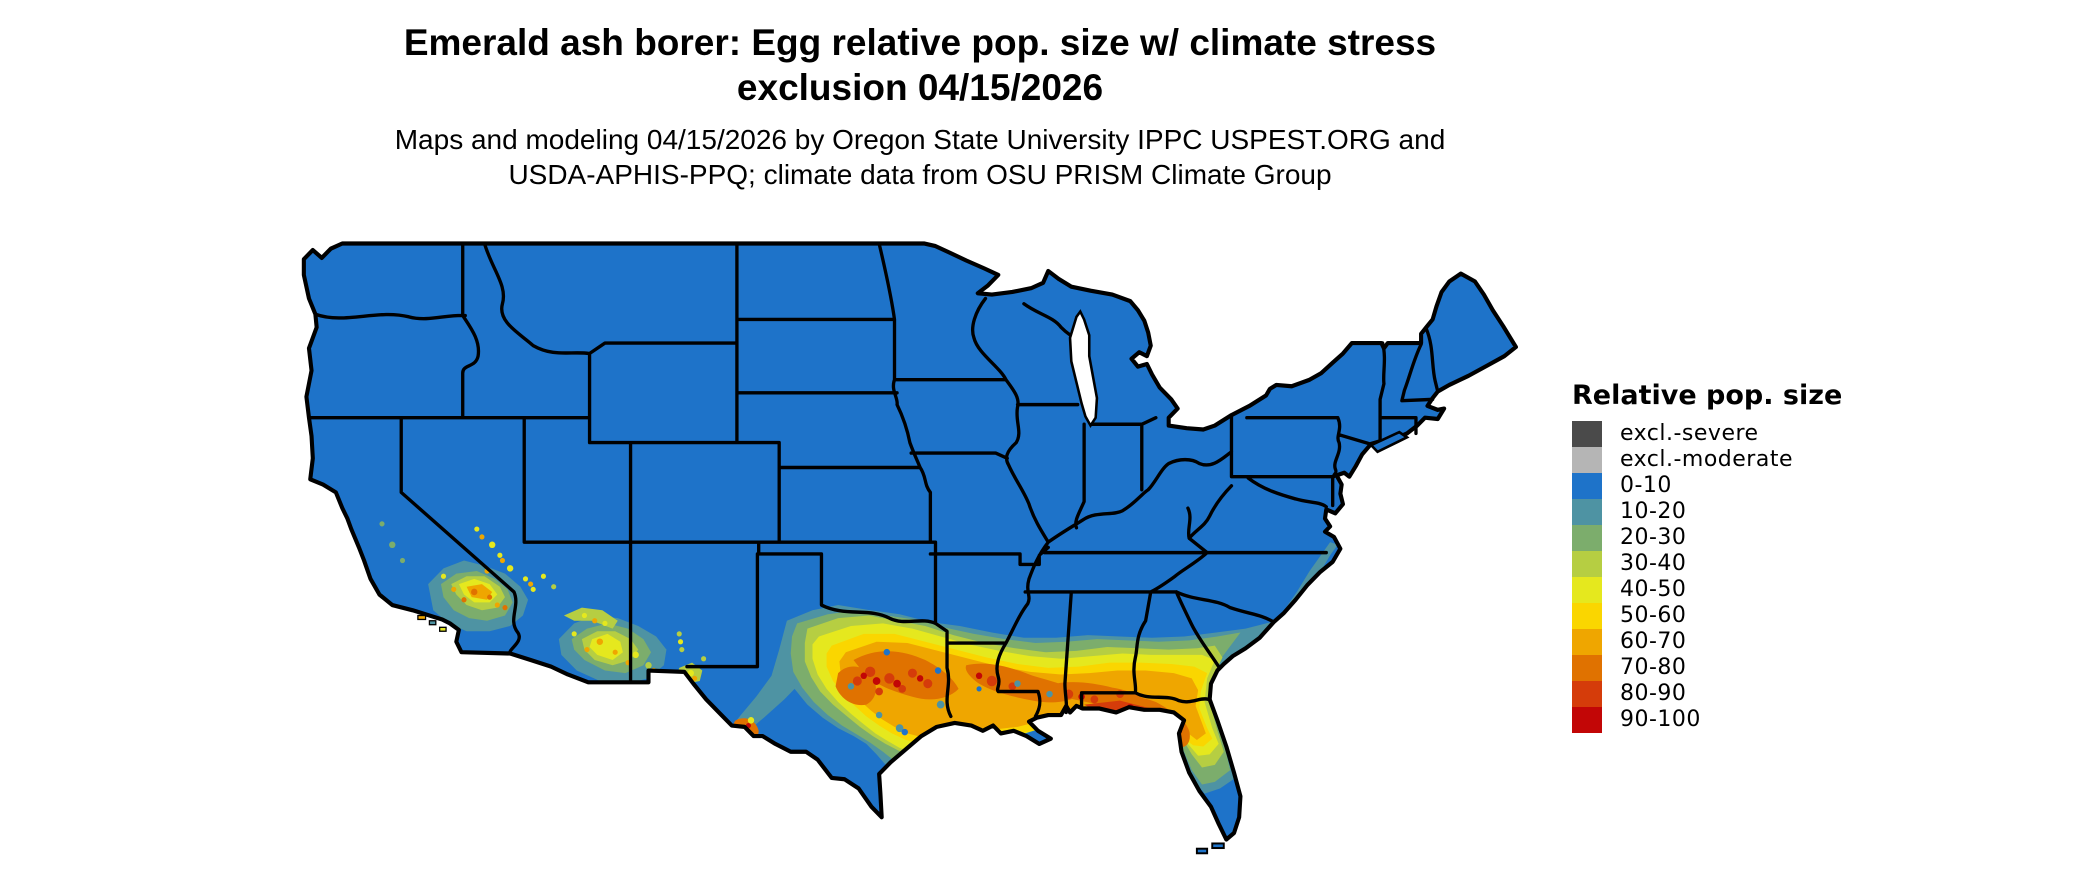  Describe the element at coordinates (1732, 616) in the screenshot. I see `legend-item-50-60: 50-60` at that location.